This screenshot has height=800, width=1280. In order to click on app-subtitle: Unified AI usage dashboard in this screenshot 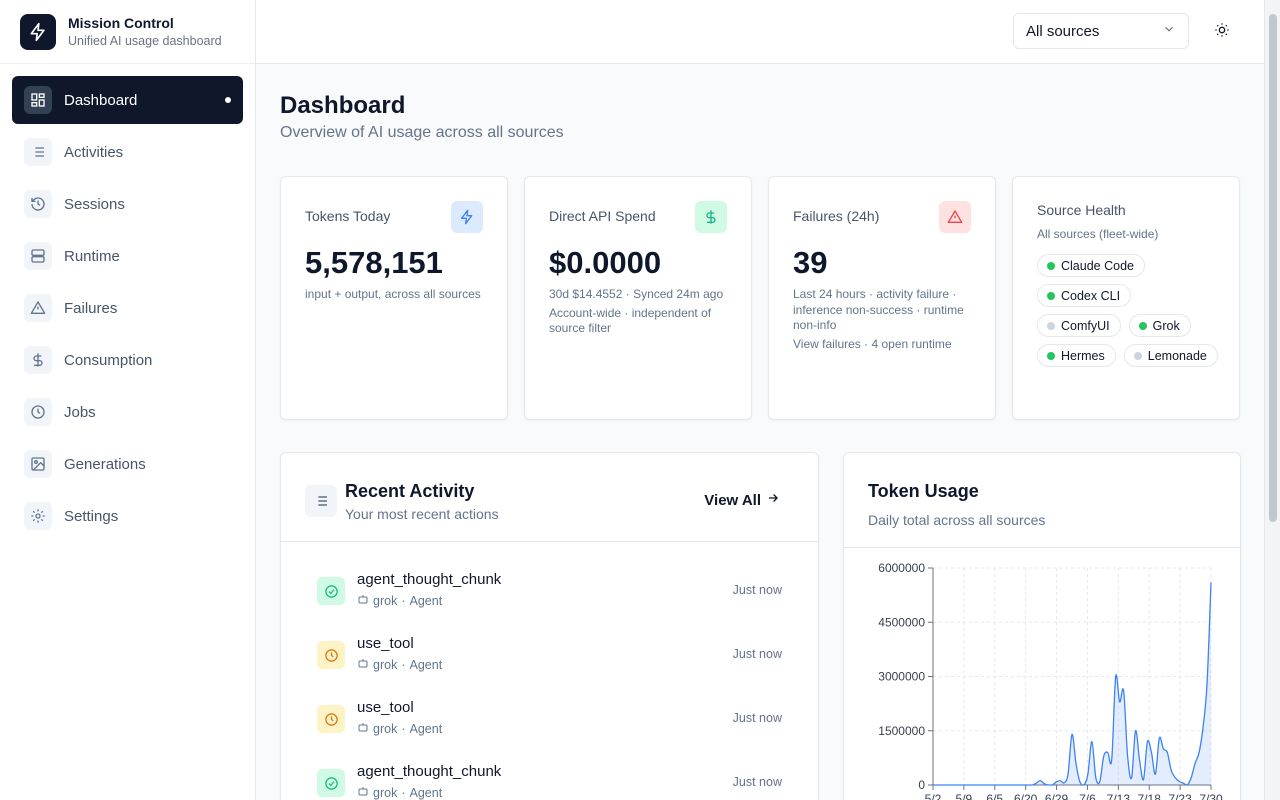, I will do `click(145, 40)`.